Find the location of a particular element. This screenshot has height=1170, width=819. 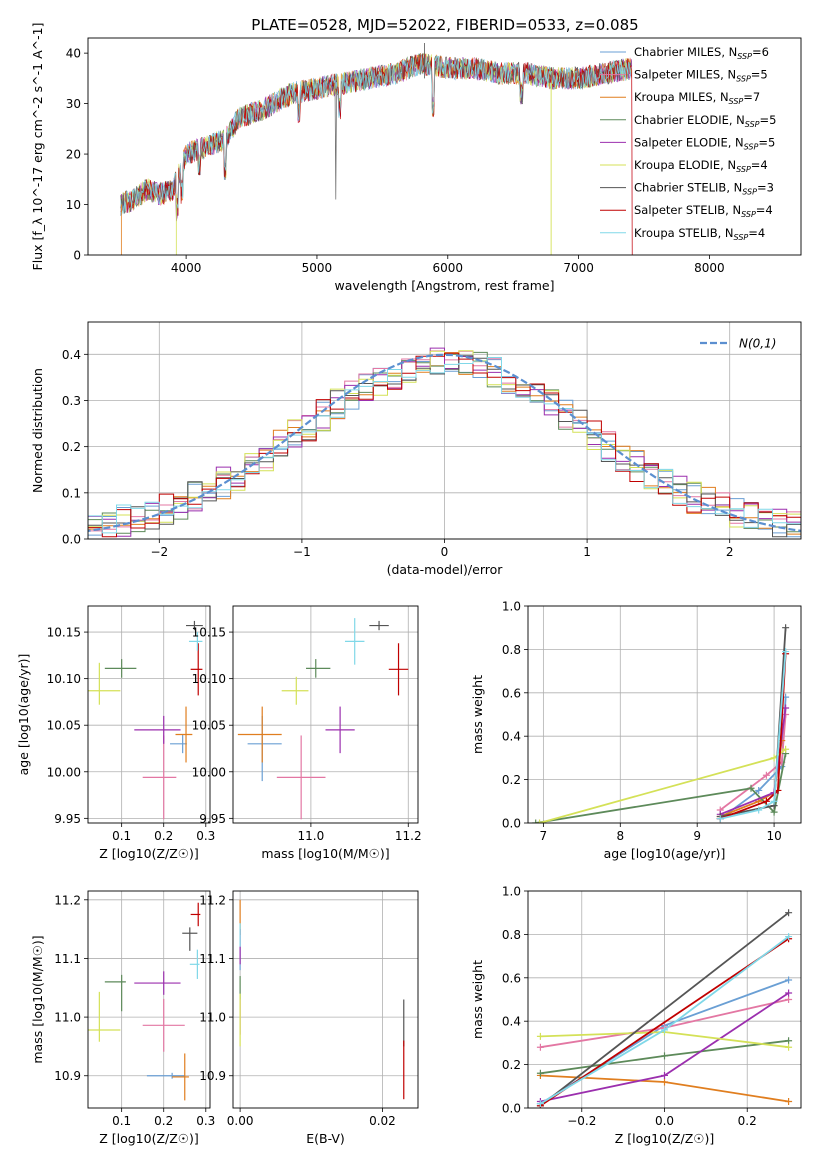

x-tick-label: 0.1 is located at coordinates (121, 1121).